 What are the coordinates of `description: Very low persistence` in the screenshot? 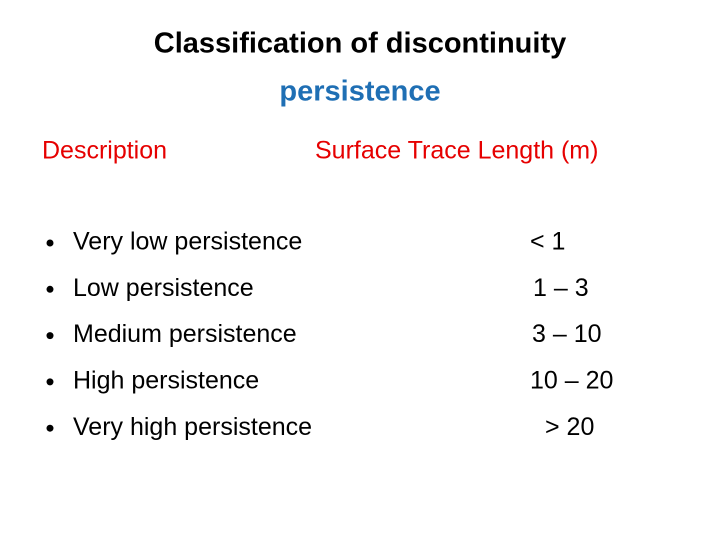 It's located at (187, 242).